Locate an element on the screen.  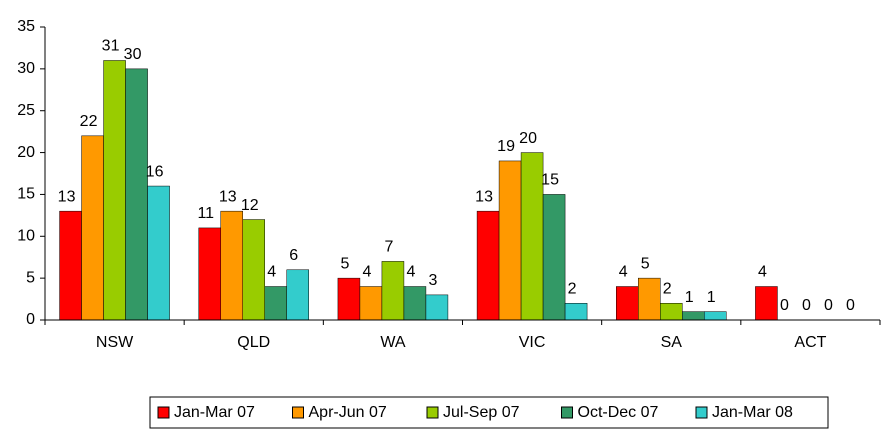
x-tick-label: ACT is located at coordinates (810, 342).